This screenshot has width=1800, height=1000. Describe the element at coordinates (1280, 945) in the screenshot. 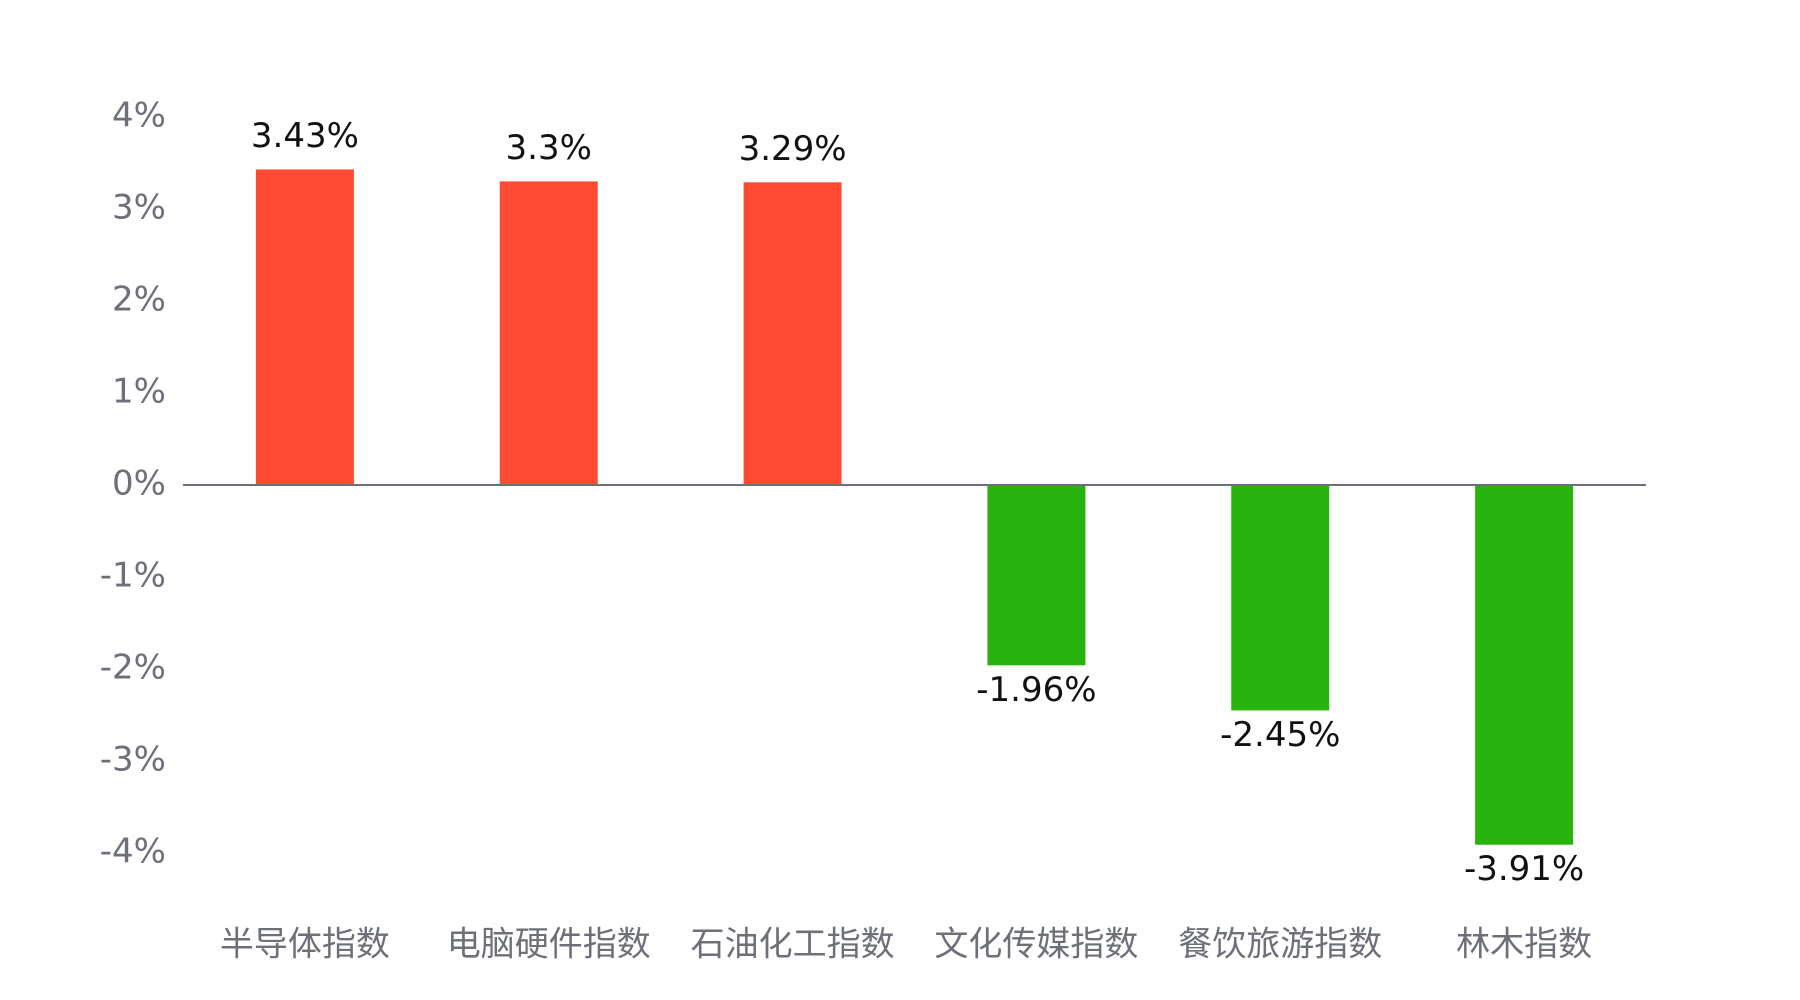

I see `x-tick-label: 餐饮旅游指数` at that location.